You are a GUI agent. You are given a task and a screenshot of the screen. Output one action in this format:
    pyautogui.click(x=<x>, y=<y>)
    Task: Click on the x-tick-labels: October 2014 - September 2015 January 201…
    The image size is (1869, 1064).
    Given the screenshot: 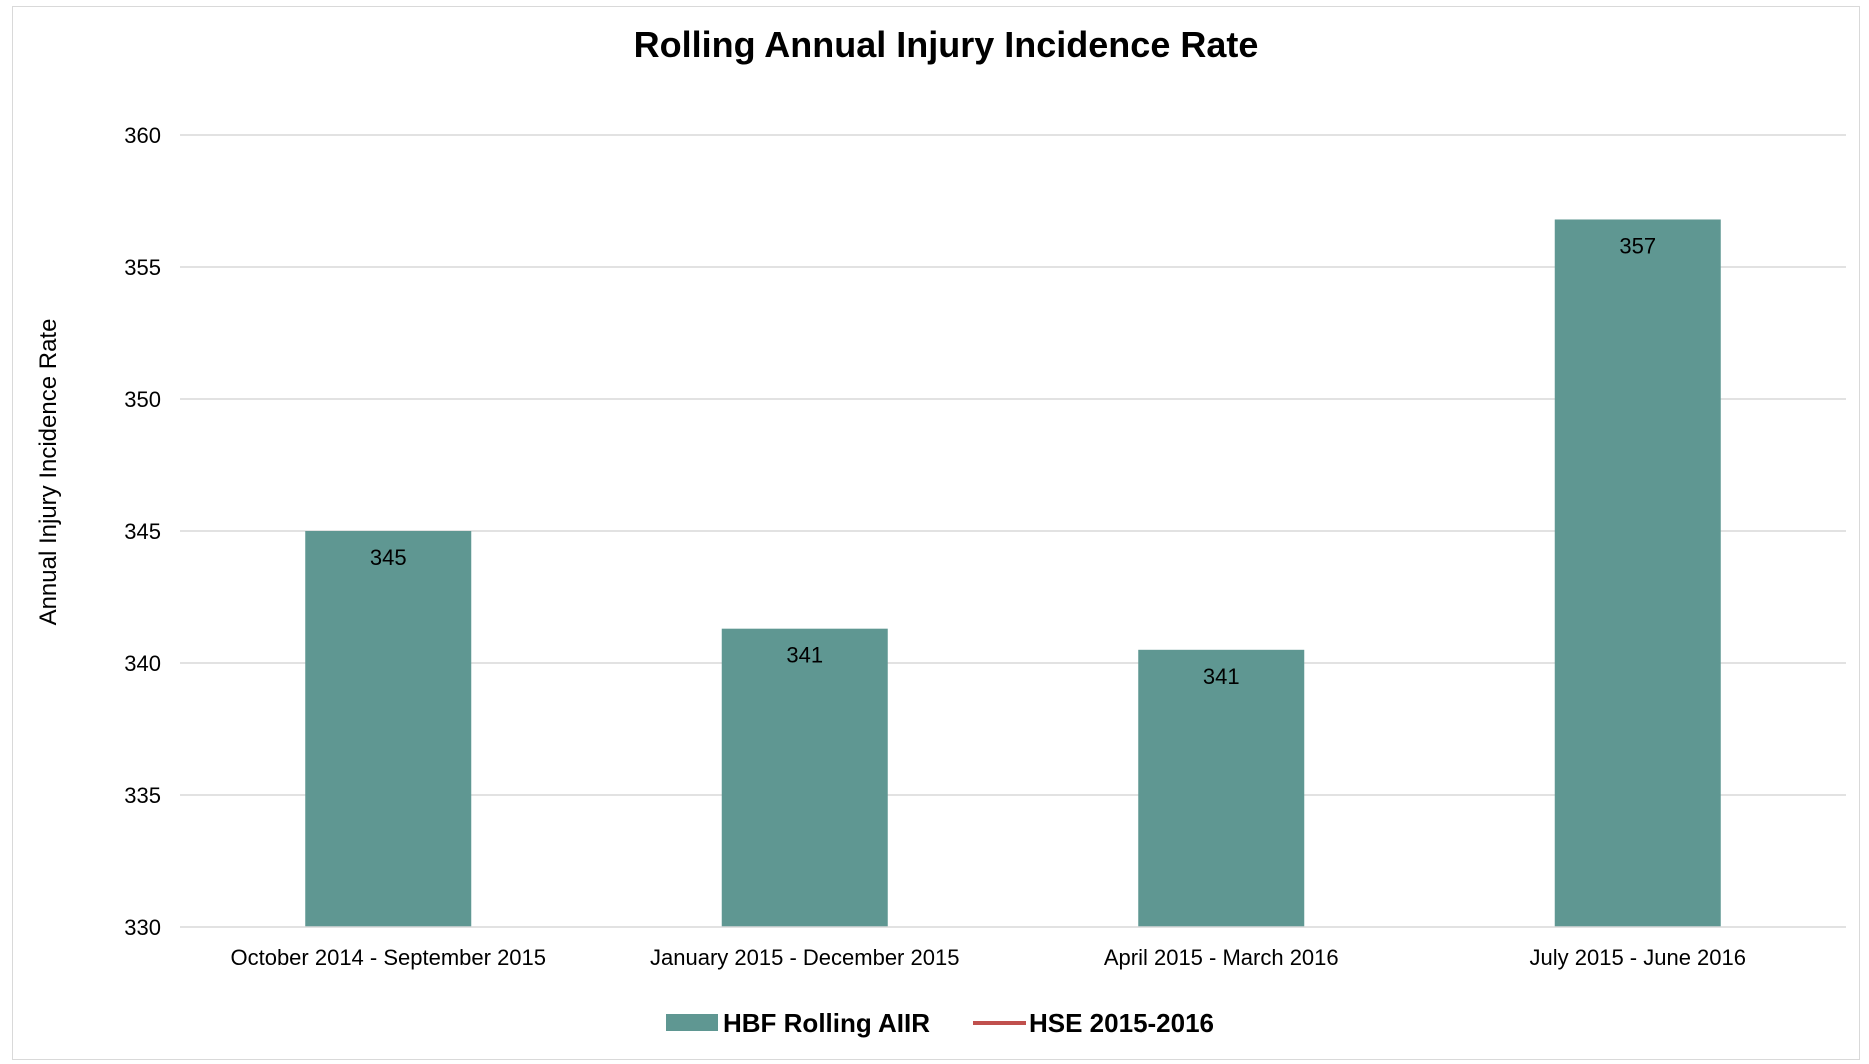 What is the action you would take?
    pyautogui.click(x=988, y=957)
    